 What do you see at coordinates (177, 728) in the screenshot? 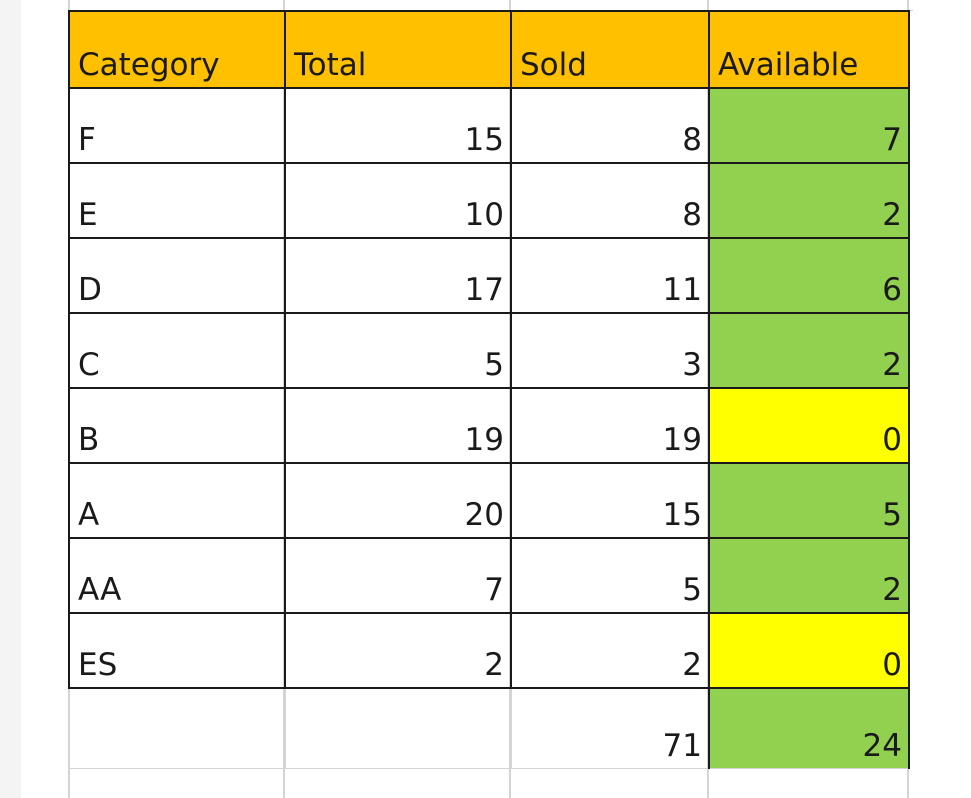
I see `cell-total-category` at bounding box center [177, 728].